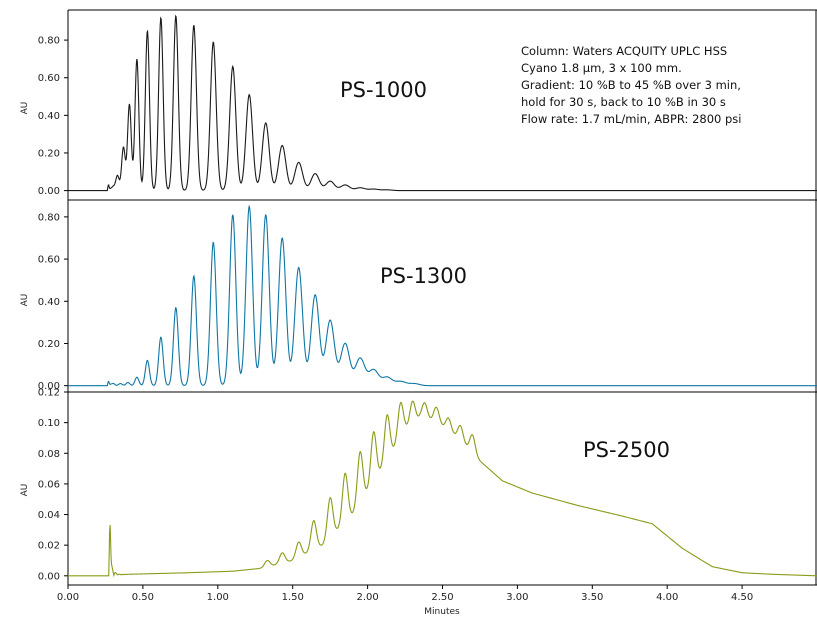 The height and width of the screenshot is (620, 817). Describe the element at coordinates (49, 515) in the screenshot. I see `y-tick-label: 0.04` at that location.